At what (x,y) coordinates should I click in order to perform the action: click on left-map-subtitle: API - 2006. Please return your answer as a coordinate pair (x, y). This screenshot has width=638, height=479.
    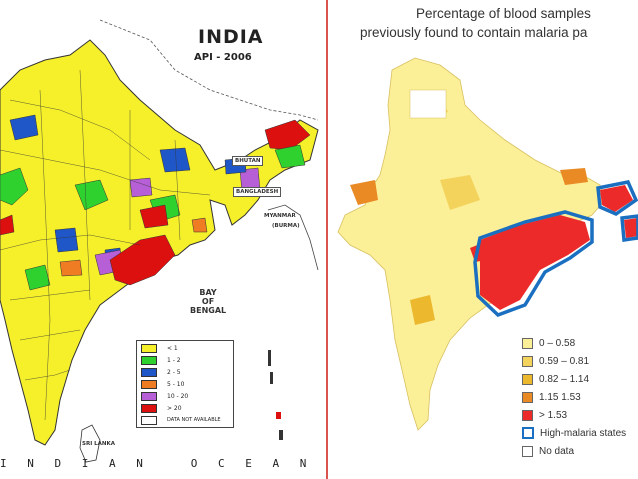
    Looking at the image, I should click on (223, 57).